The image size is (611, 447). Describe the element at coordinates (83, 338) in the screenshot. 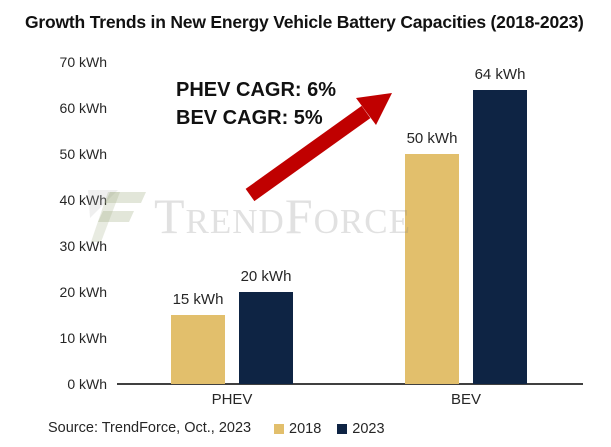

I see `y-axis-tick-label: 10 kWh` at that location.